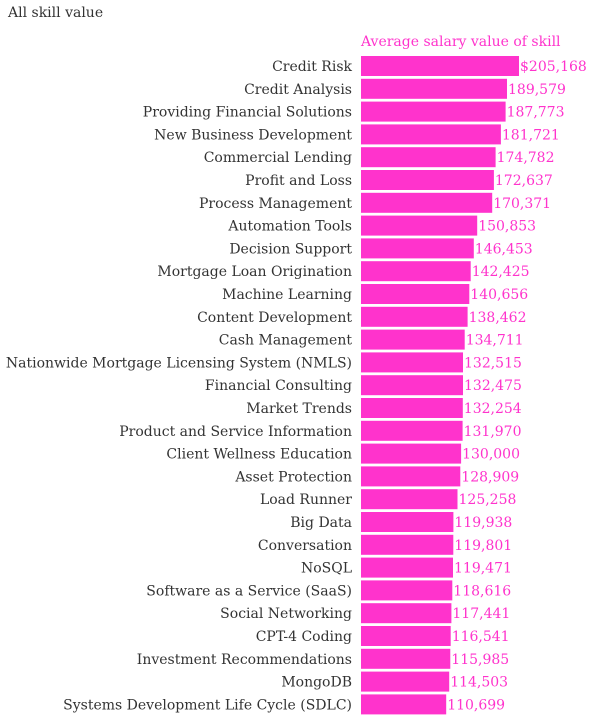  What do you see at coordinates (293, 477) in the screenshot?
I see `category-label: Asset Protection` at bounding box center [293, 477].